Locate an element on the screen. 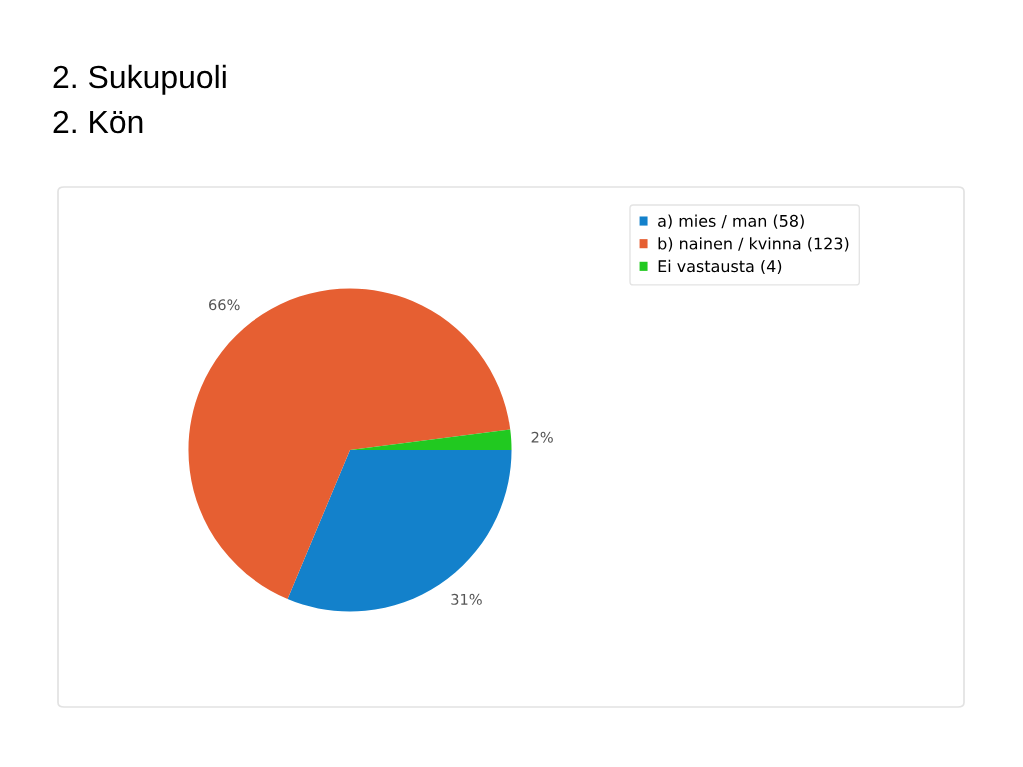  legend-label: Ei vastausta (4) is located at coordinates (720, 267).